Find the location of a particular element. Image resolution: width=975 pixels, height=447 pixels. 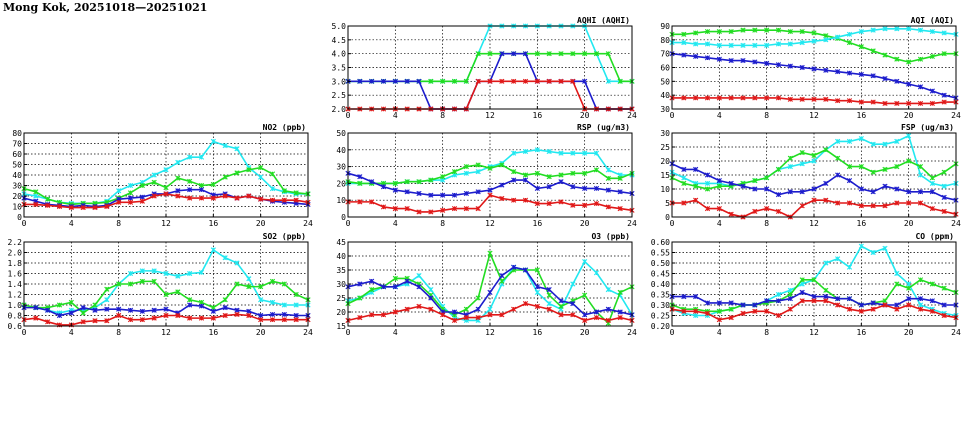

chart-panel-1: 0 4 8 12 16 20 24 30 40 50 60 70 80 90 AQI (AQI) is located at coordinates (810, 68).